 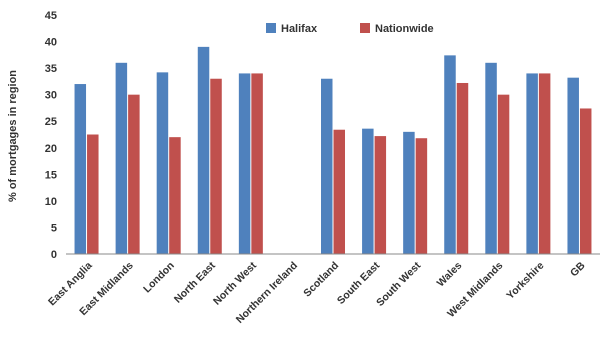 What do you see at coordinates (51, 122) in the screenshot?
I see `y-tick-label: 25` at bounding box center [51, 122].